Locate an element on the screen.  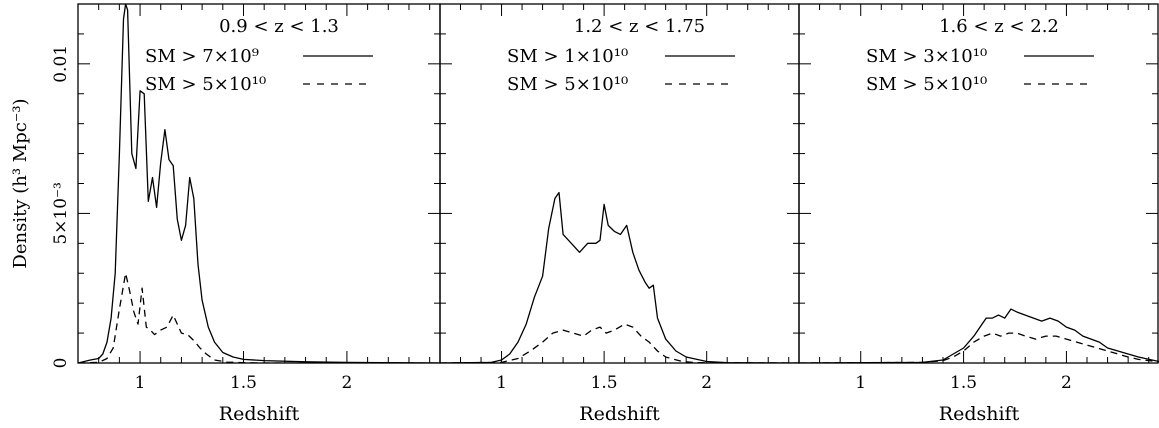
legend-label: SM > 7×10⁹ is located at coordinates (202, 56).